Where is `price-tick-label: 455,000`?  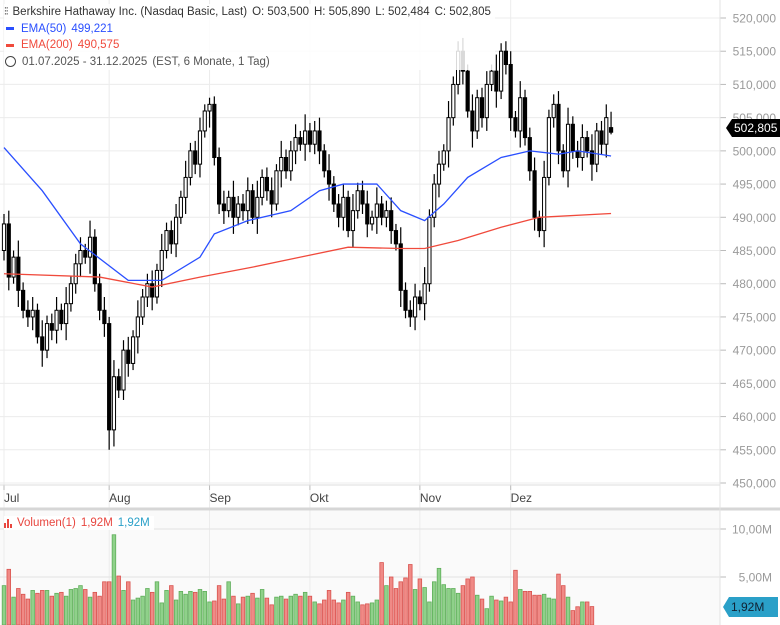 price-tick-label: 455,000 is located at coordinates (755, 450).